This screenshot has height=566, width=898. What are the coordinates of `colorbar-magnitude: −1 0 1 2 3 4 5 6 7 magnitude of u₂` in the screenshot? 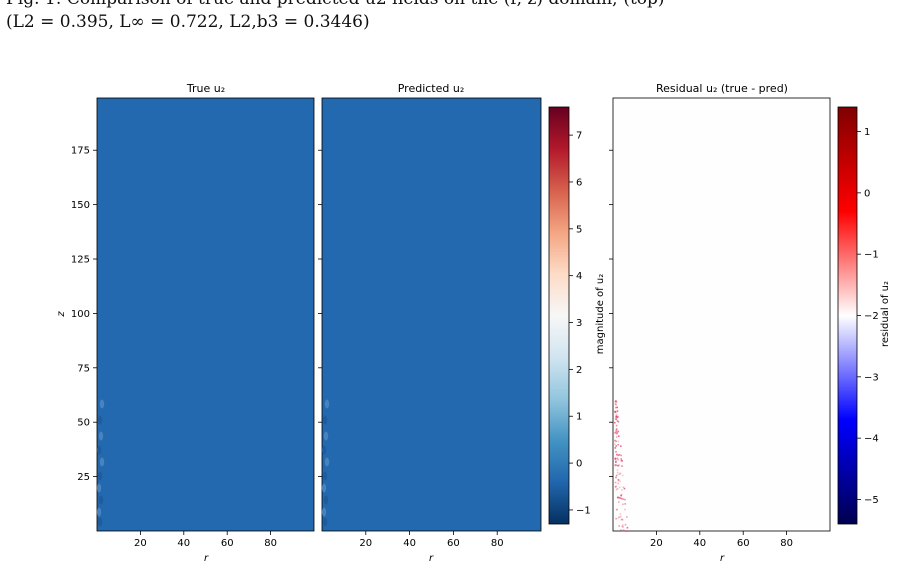 It's located at (577, 315).